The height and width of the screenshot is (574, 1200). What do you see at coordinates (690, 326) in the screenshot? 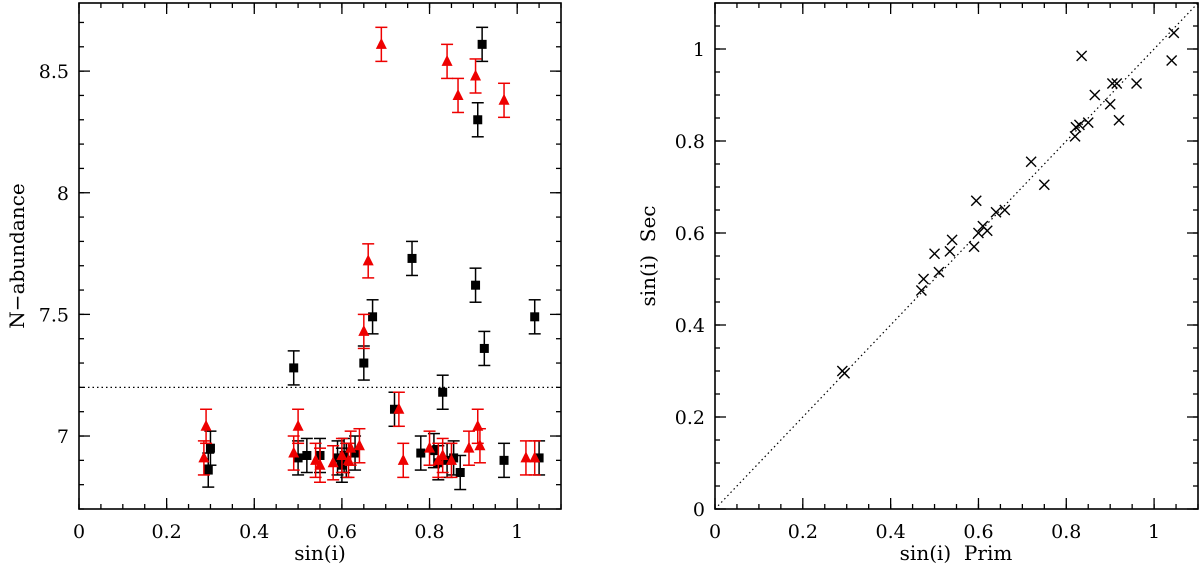
I see `y-tick-label: 0.4` at bounding box center [690, 326].